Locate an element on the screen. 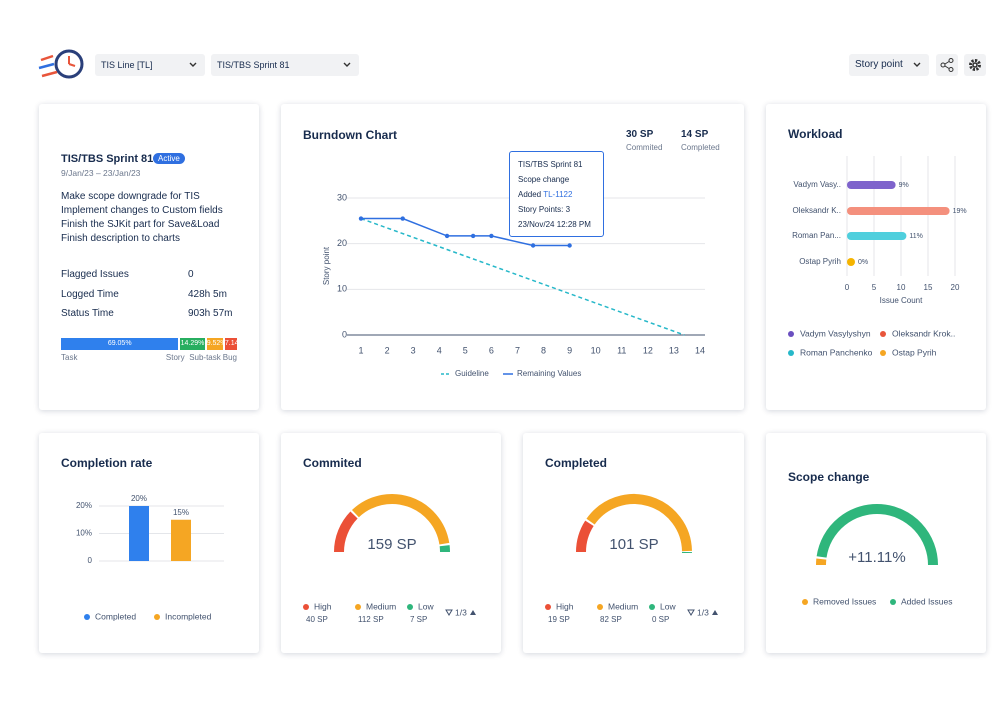 This screenshot has height=710, width=998. x-tick-label: 2 is located at coordinates (387, 350).